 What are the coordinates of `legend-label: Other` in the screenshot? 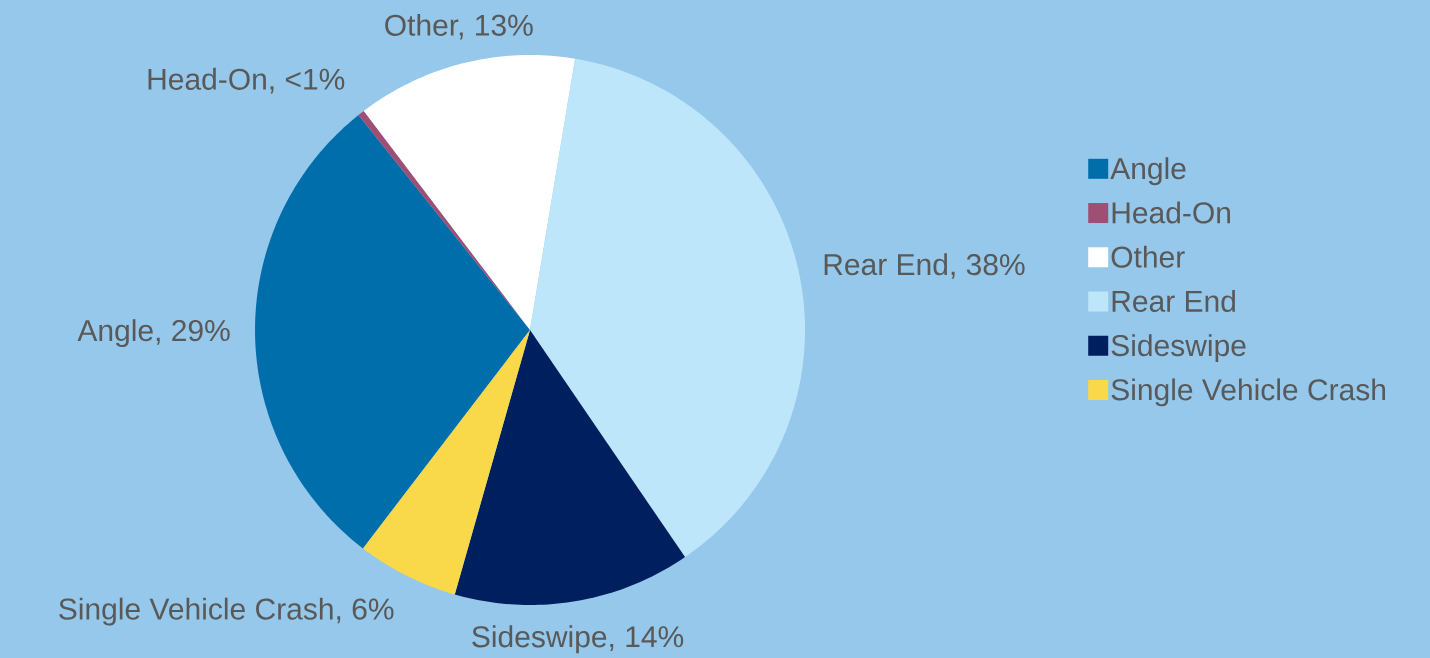 It's located at (1148, 256).